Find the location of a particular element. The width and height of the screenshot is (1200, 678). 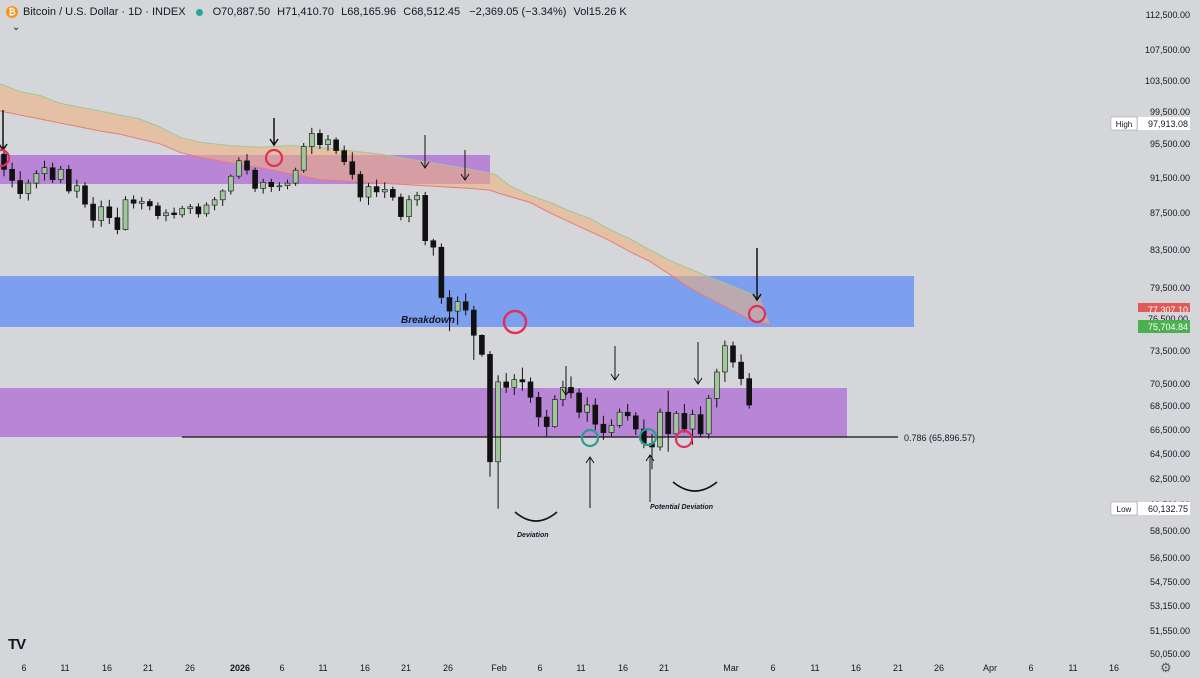

change-value: −2,369.05 (−3.34%) is located at coordinates (518, 12).